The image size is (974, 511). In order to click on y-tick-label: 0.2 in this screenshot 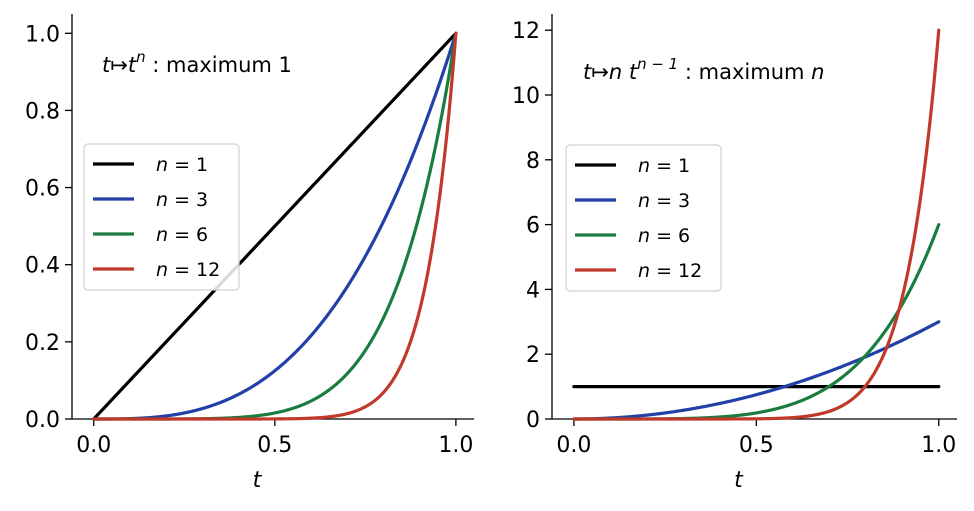, I will do `click(42, 343)`.